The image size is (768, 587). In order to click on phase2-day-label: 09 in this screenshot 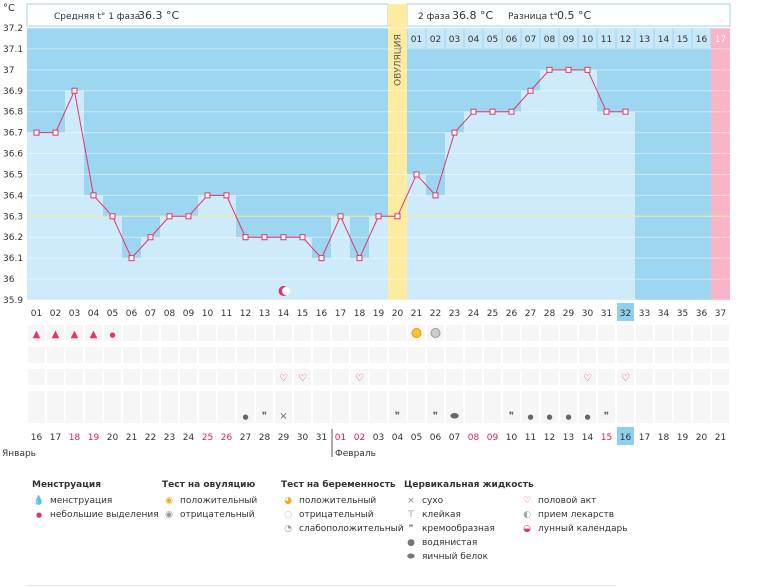, I will do `click(569, 40)`.